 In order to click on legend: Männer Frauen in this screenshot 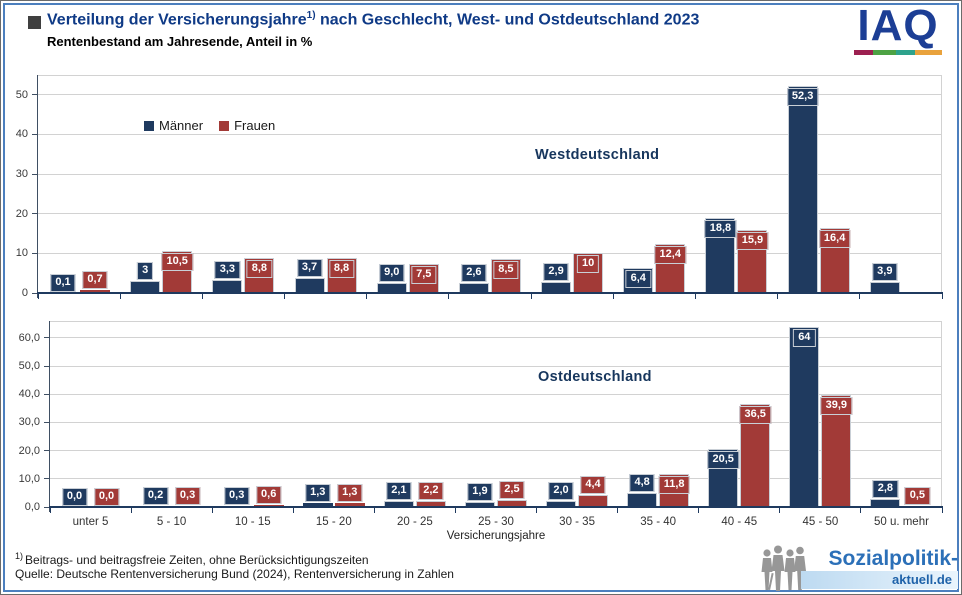, I will do `click(209, 125)`.